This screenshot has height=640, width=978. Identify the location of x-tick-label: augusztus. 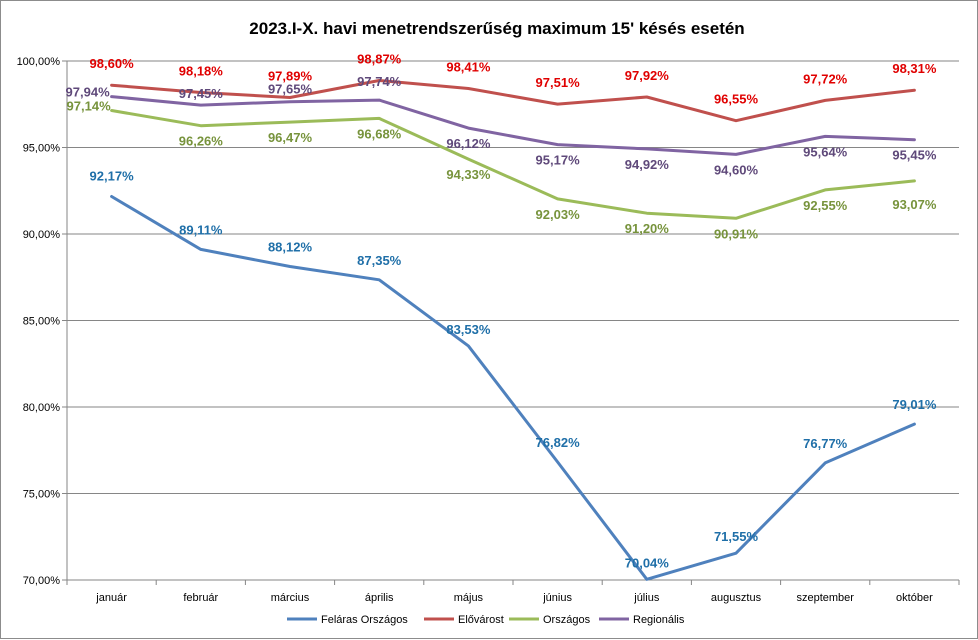
(736, 598).